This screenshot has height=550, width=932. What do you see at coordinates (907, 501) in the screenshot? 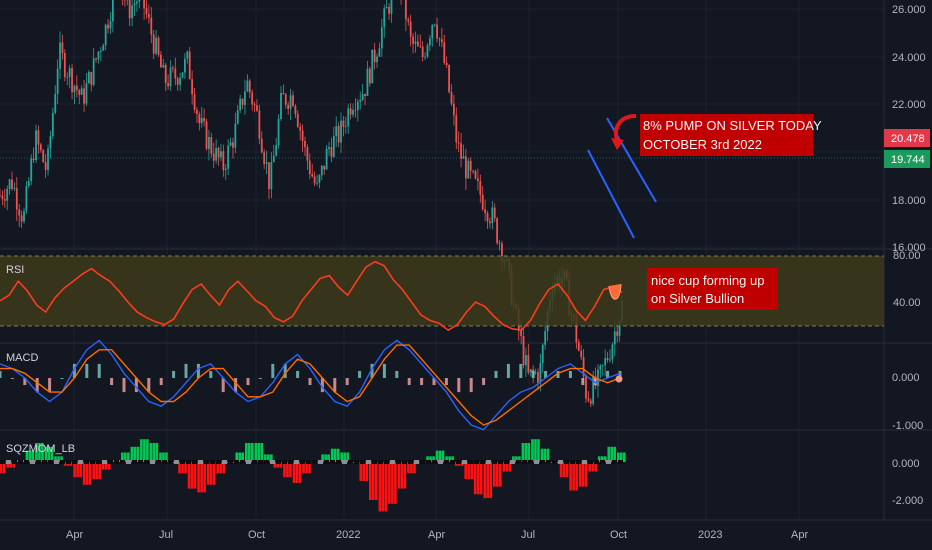
I see `sqzmom-tick-label: -2.000` at bounding box center [907, 501].